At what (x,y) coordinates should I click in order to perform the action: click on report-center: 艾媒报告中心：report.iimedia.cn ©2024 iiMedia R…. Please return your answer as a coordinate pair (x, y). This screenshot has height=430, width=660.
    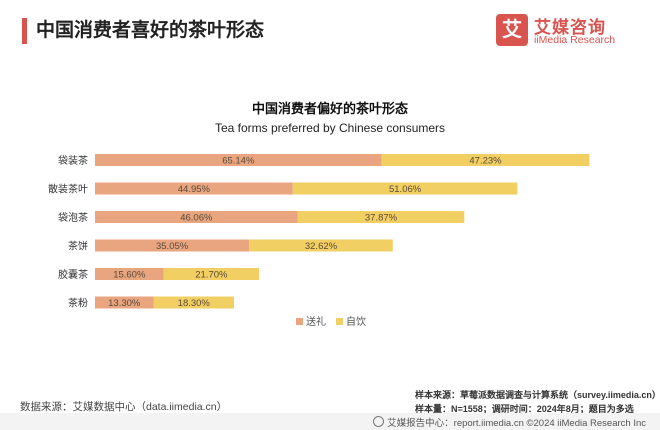
    Looking at the image, I should click on (509, 422).